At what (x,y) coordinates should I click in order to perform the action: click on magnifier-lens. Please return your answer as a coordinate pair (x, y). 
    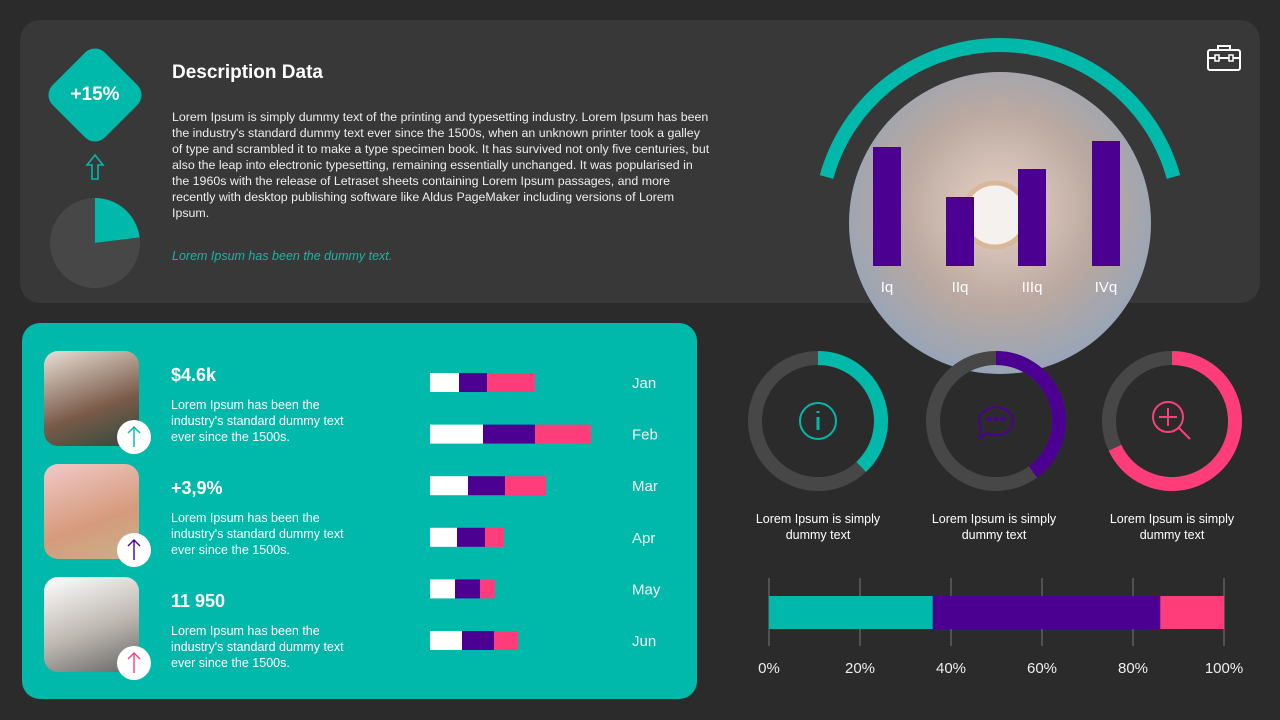
    Looking at the image, I should click on (1168, 417).